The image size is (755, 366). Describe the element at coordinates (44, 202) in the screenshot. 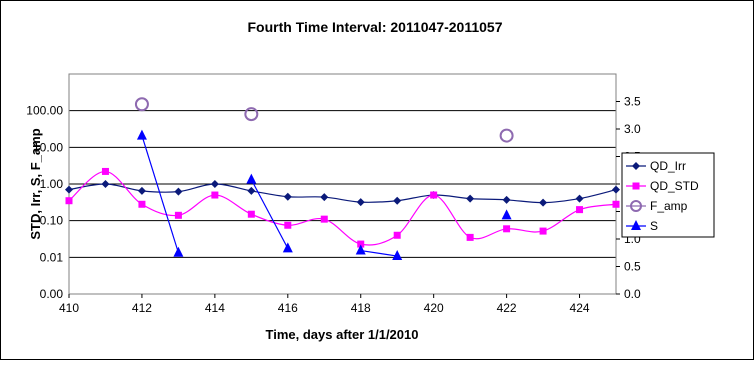

I see `y-left-tick-labels: 0.00 0.01 0.10 1.00 10.00 100.00` at that location.